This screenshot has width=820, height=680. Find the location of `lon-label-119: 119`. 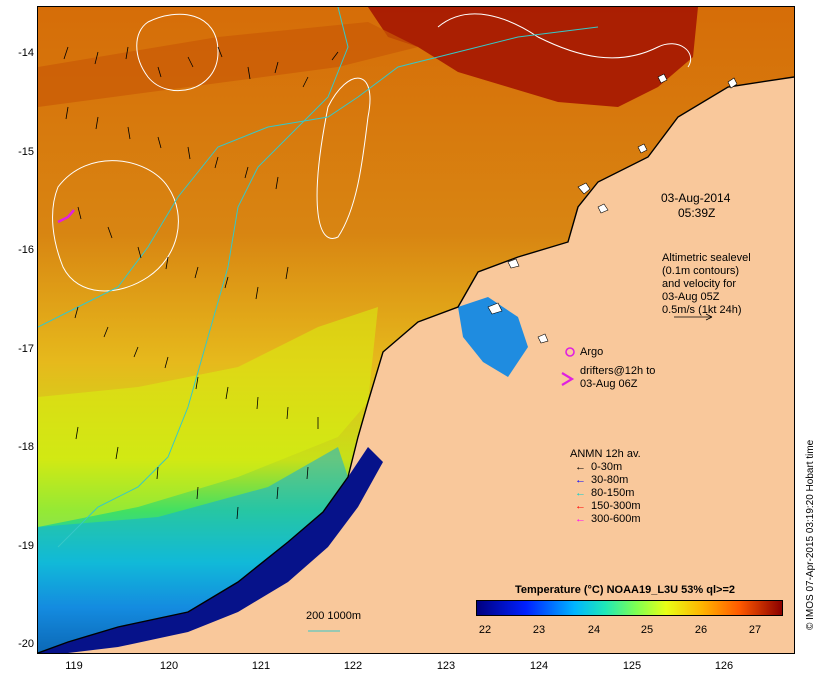

lon-label-119: 119 is located at coordinates (74, 666).